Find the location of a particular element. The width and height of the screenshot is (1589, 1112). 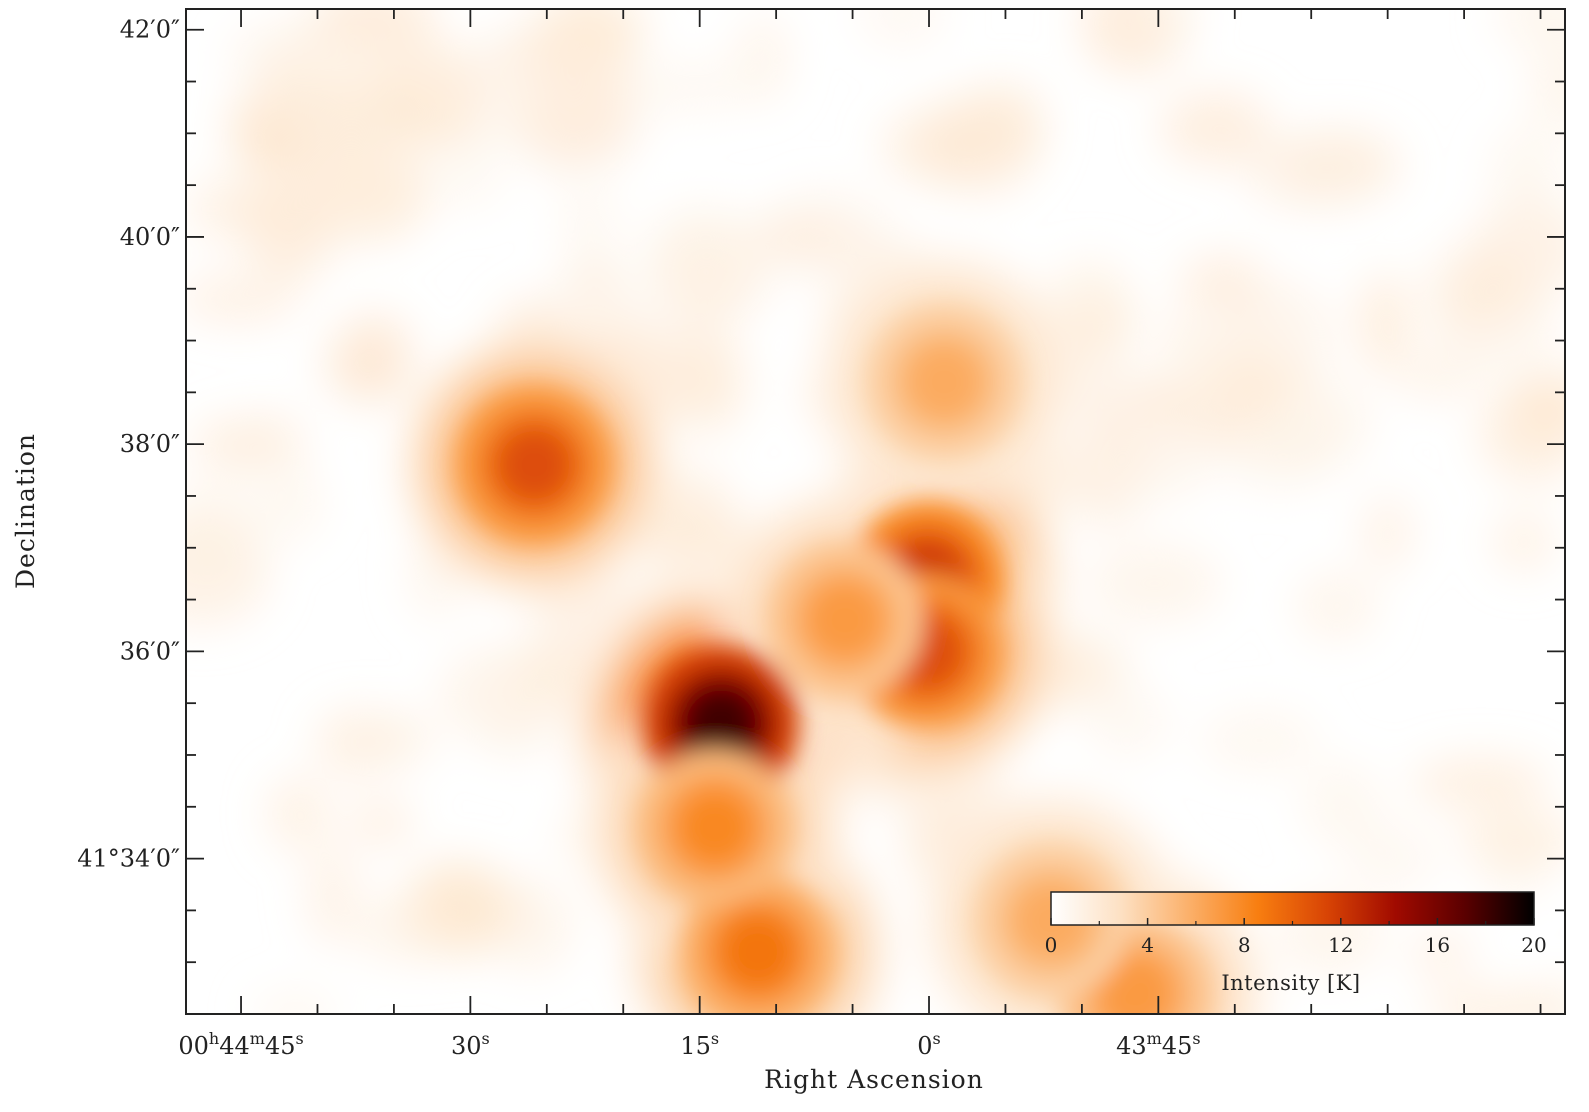

y-tick-label: 41°34′0″ is located at coordinates (128, 859).